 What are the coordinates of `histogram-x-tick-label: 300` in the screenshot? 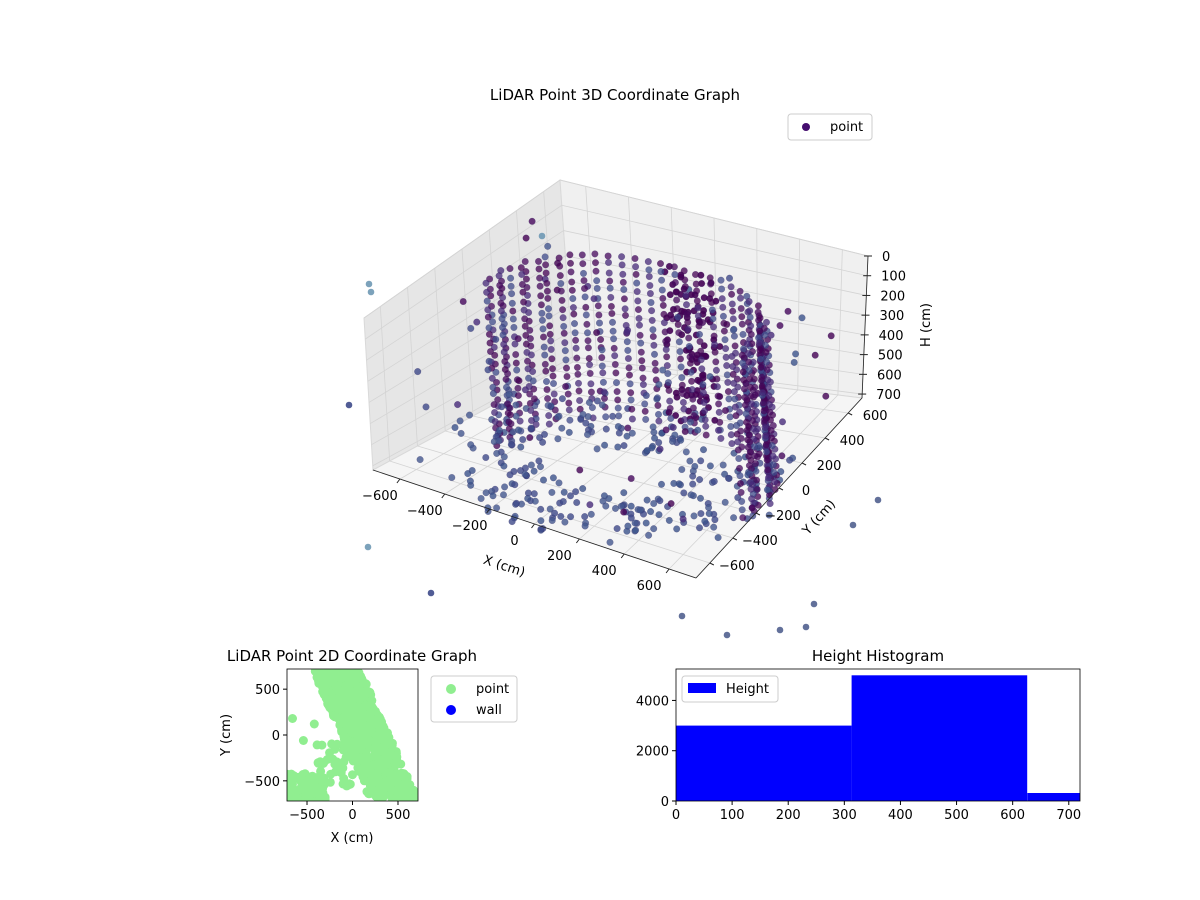 It's located at (844, 815).